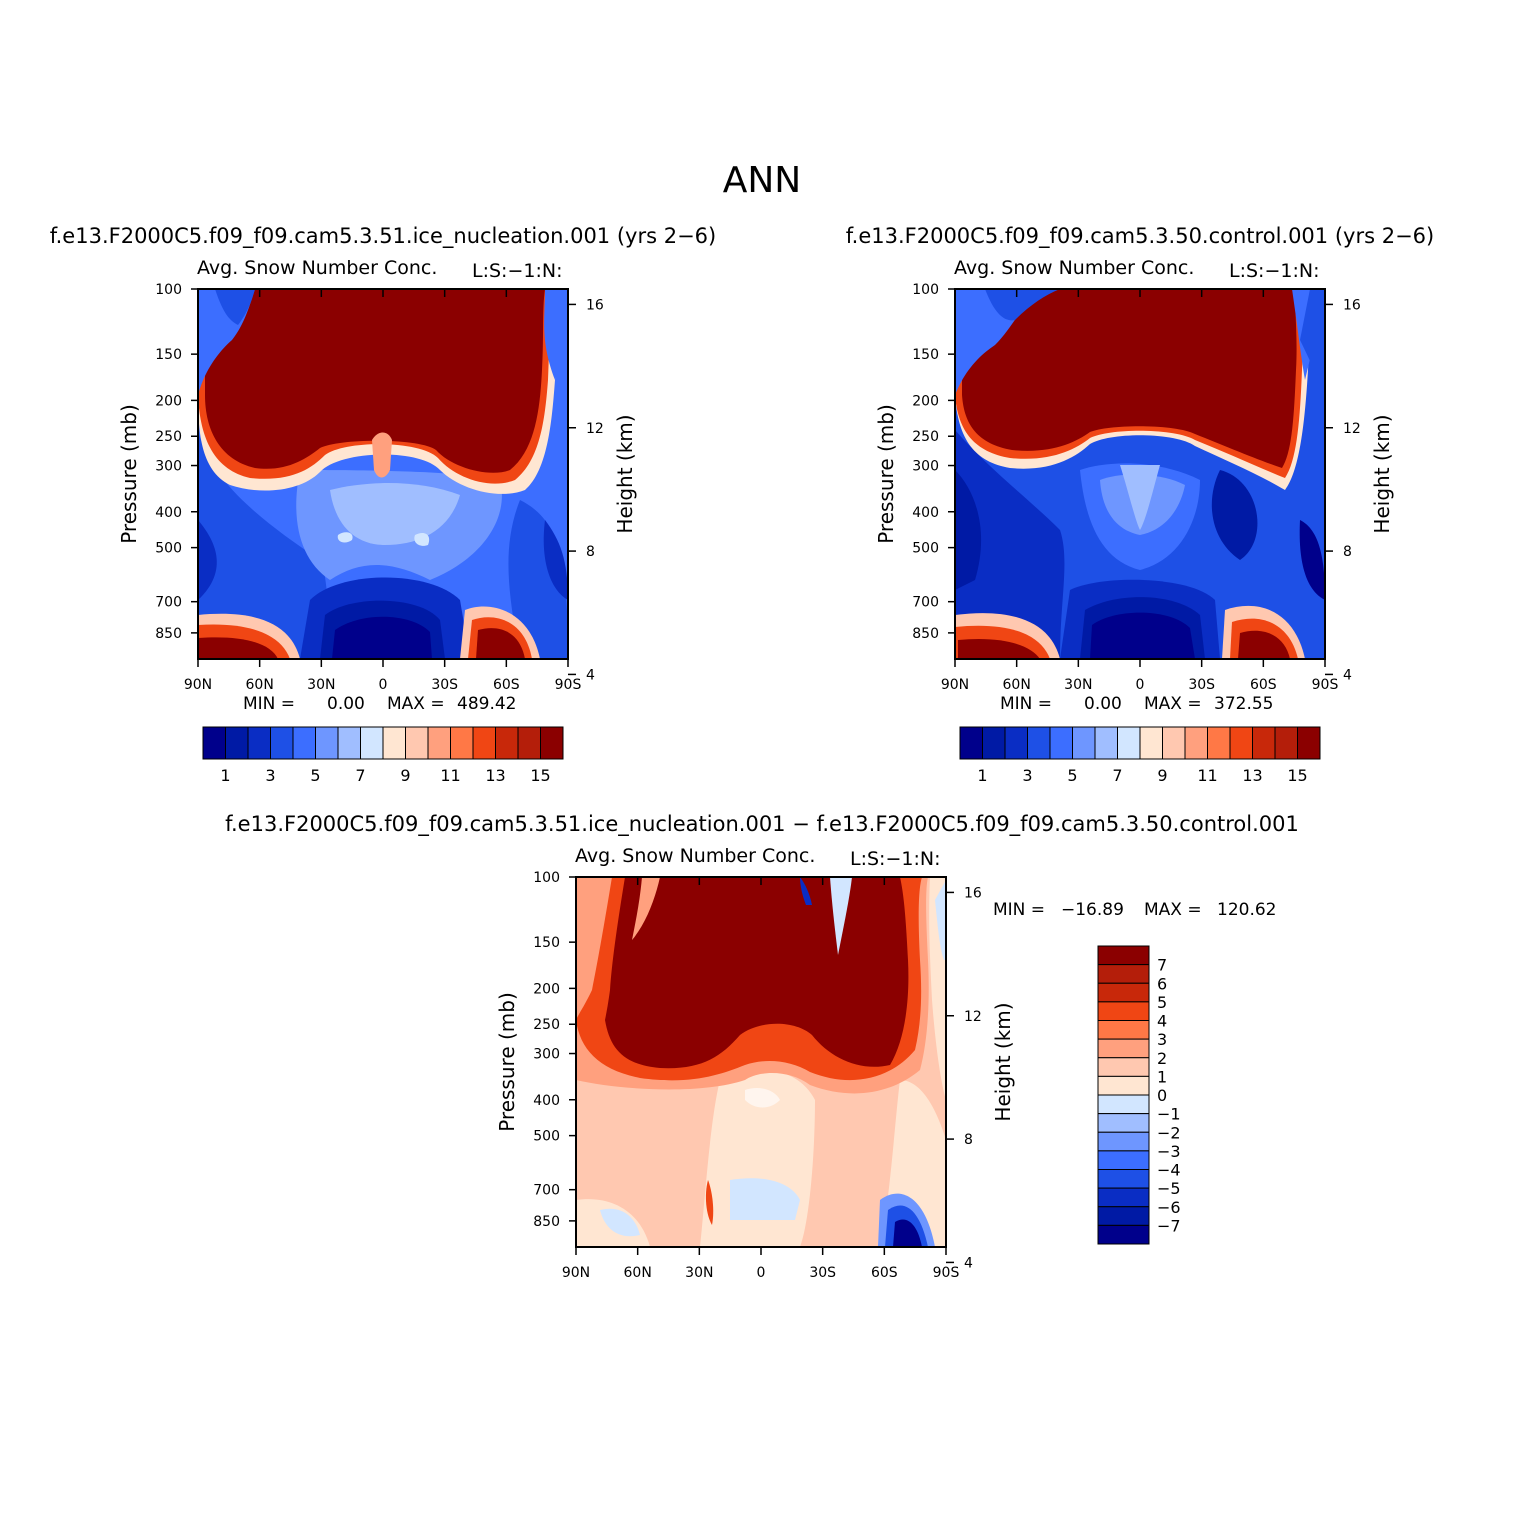 Image resolution: width=1524 pixels, height=1524 pixels. What do you see at coordinates (595, 429) in the screenshot?
I see `panel-a-y2tick-label: 12` at bounding box center [595, 429].